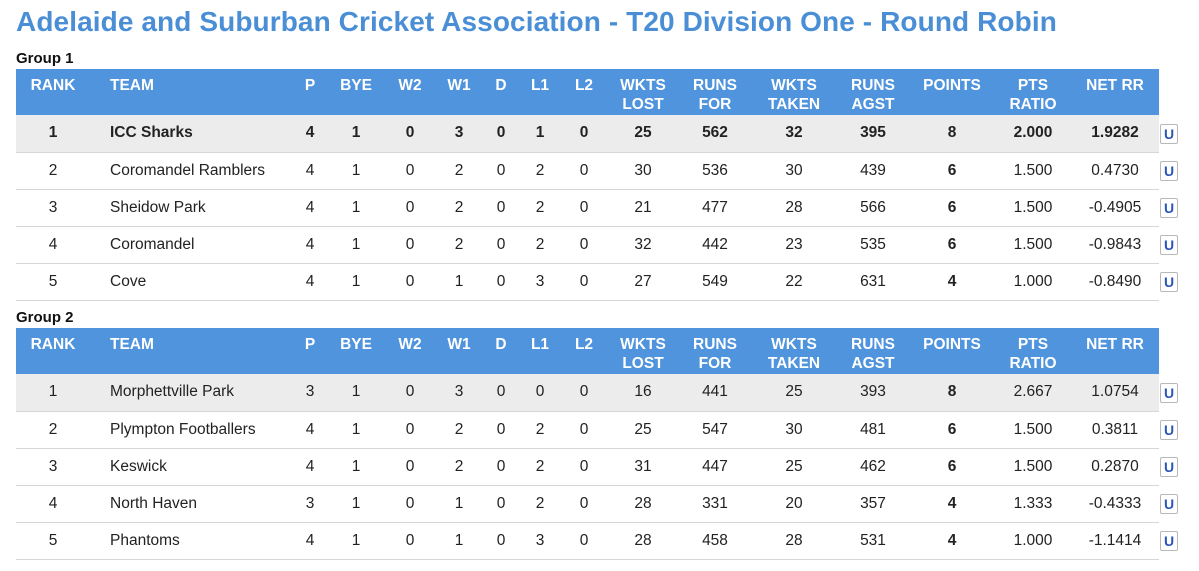  I want to click on cell-runs-agst: 631, so click(873, 282).